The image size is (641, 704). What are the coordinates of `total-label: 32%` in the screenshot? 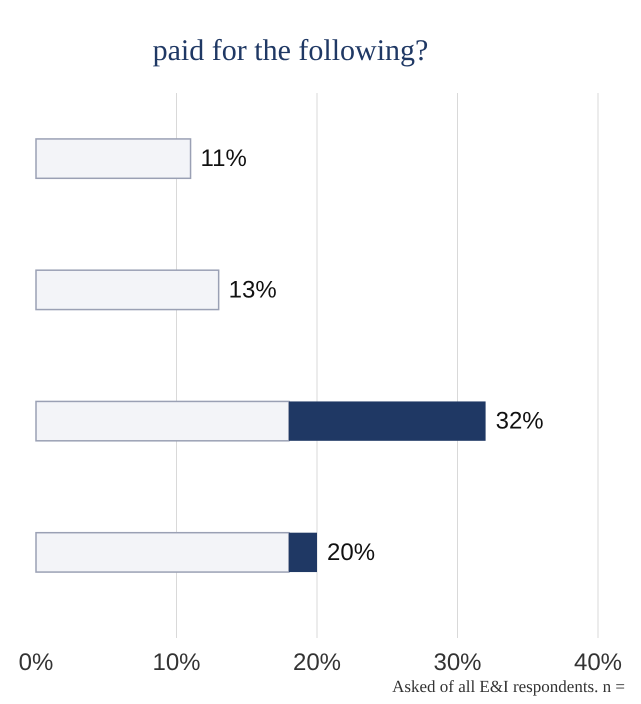 It's located at (520, 421).